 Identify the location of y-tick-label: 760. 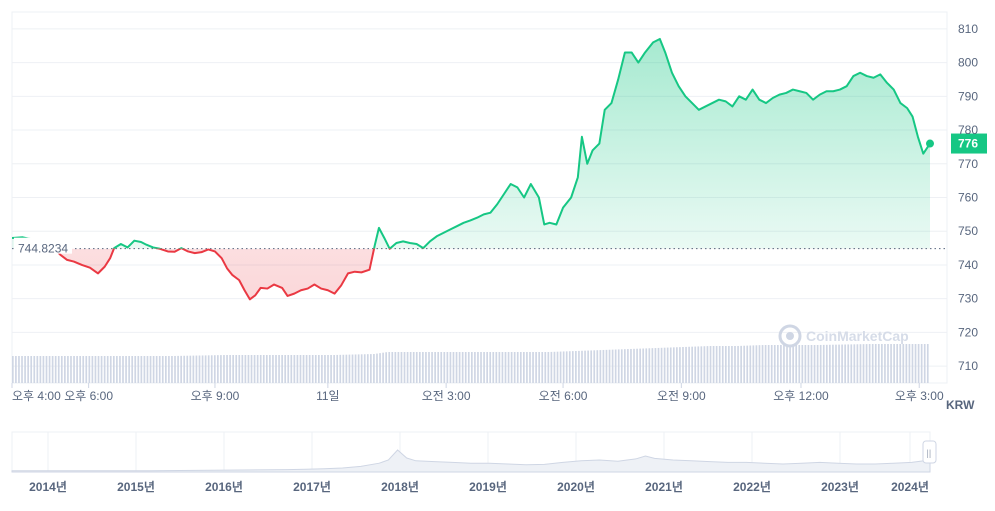
(968, 198).